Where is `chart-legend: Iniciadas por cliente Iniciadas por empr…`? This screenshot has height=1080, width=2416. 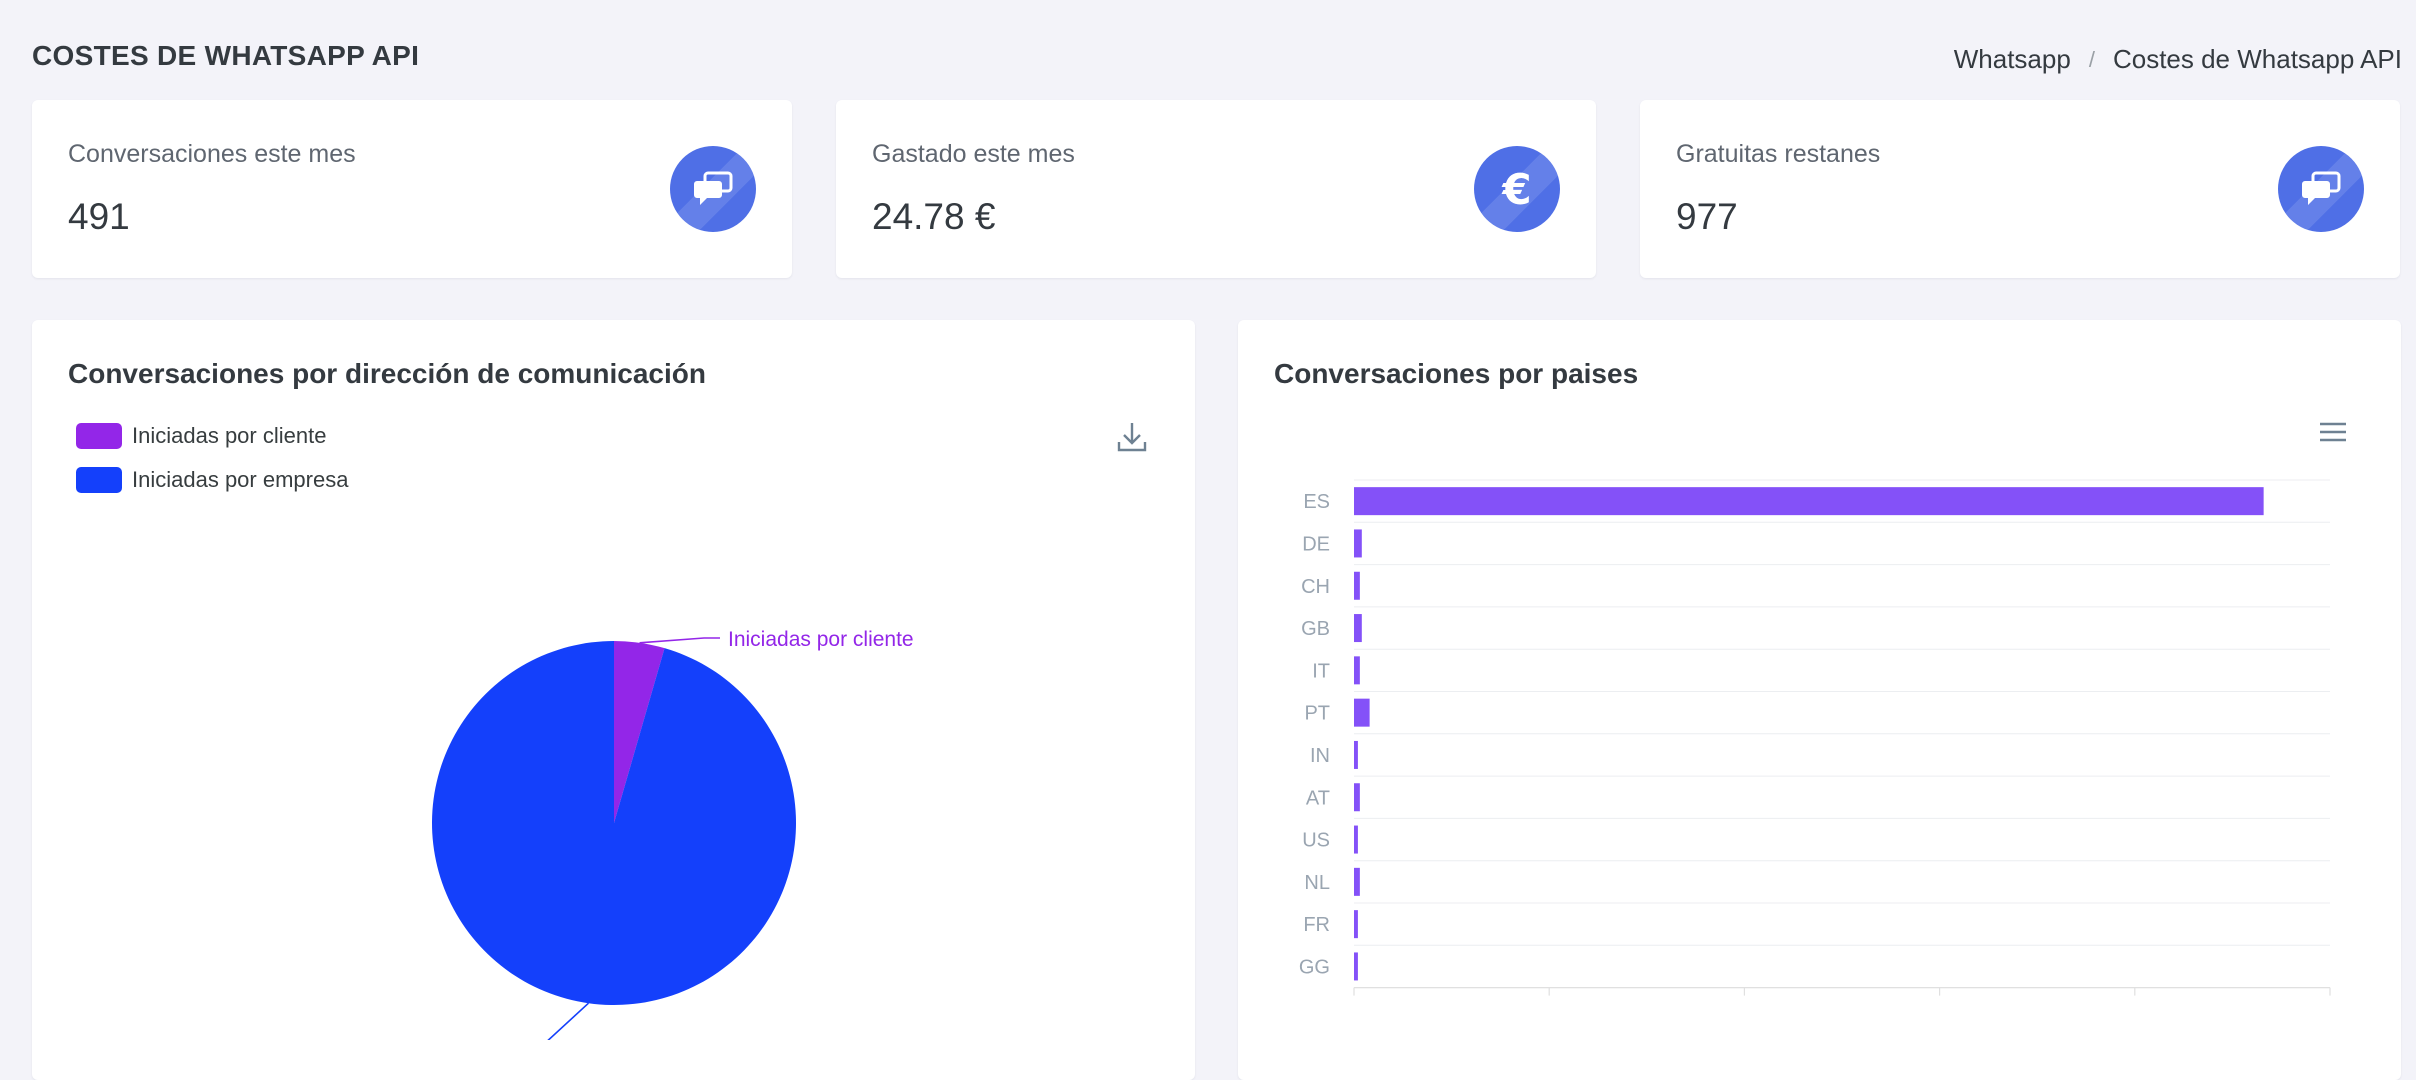 chart-legend: Iniciadas por cliente Iniciadas por empr… is located at coordinates (212, 458).